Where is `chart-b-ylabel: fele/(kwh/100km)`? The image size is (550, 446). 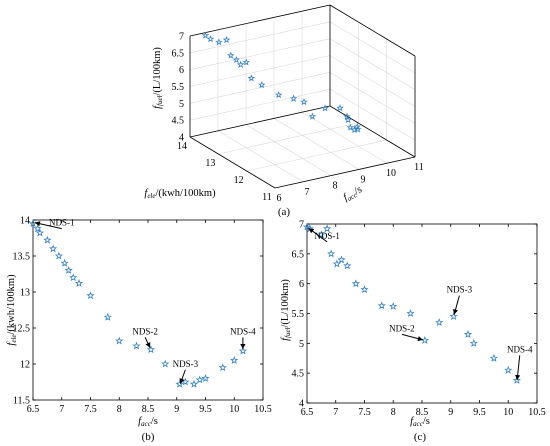 chart-b-ylabel: fele/(kwh/100km) is located at coordinates (12, 310).